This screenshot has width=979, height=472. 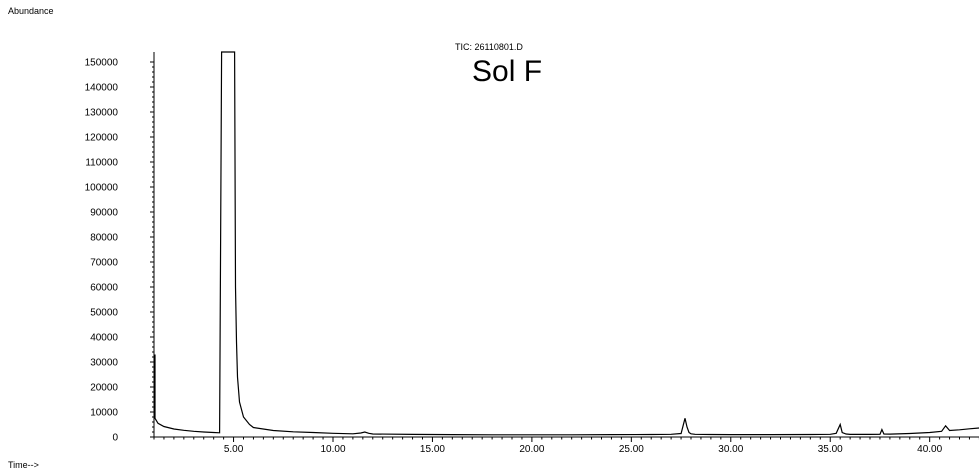 I want to click on y-tick-label: 60000, so click(x=104, y=288).